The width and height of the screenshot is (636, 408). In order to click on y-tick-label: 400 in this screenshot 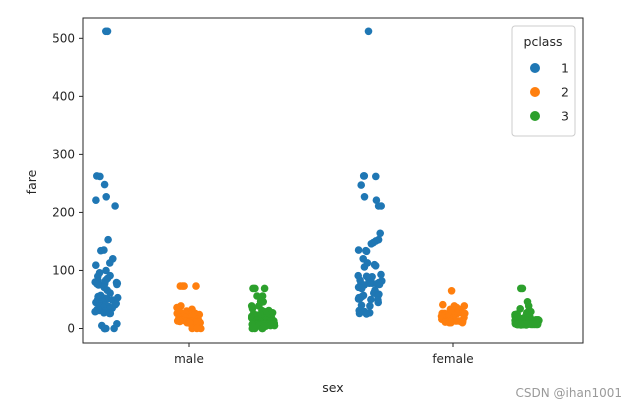, I will do `click(63, 96)`.